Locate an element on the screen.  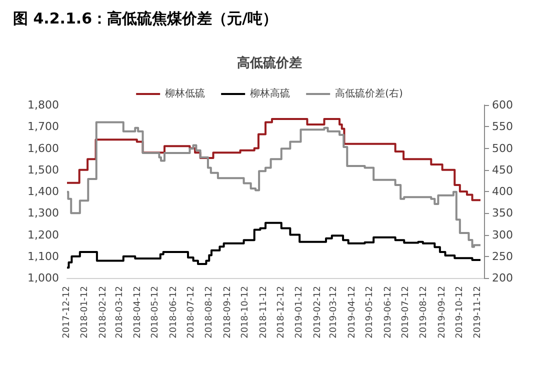
y-tick-label: 1,800 is located at coordinates (43, 105).